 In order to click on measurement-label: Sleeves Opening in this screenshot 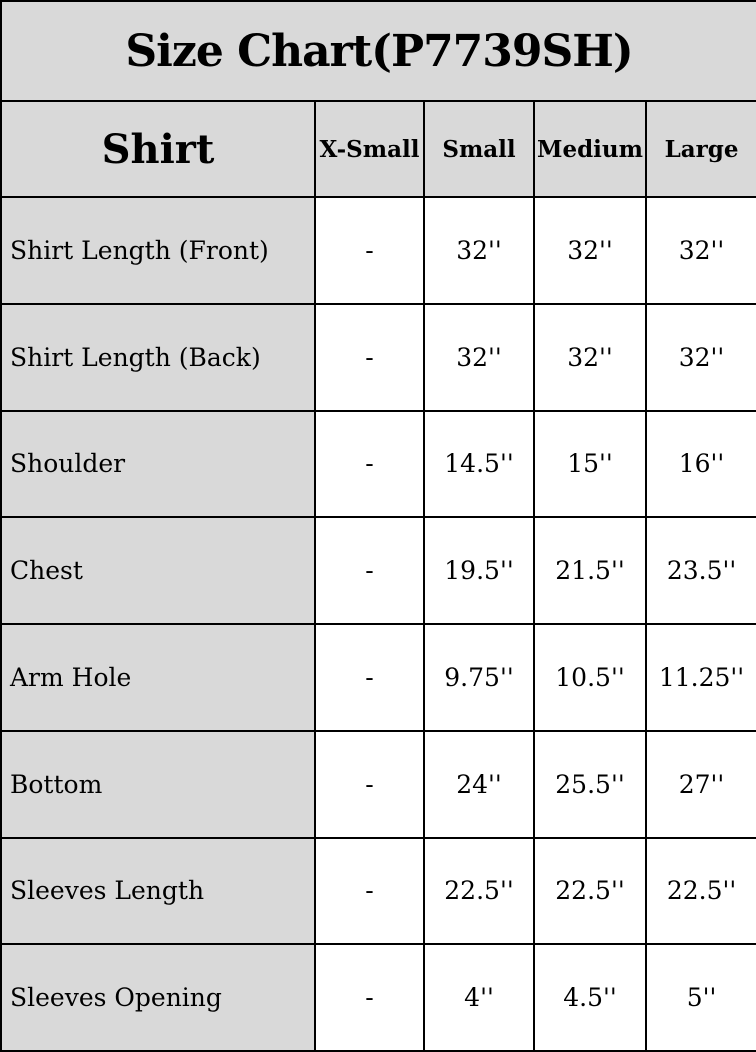, I will do `click(158, 997)`.